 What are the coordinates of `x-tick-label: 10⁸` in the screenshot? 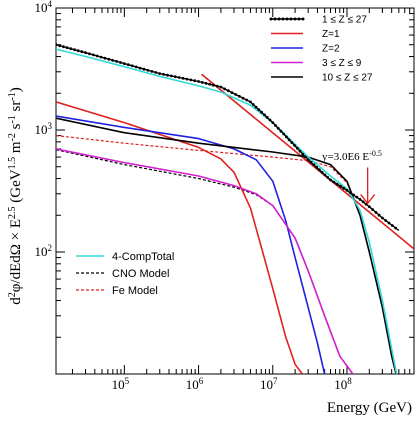 It's located at (343, 384).